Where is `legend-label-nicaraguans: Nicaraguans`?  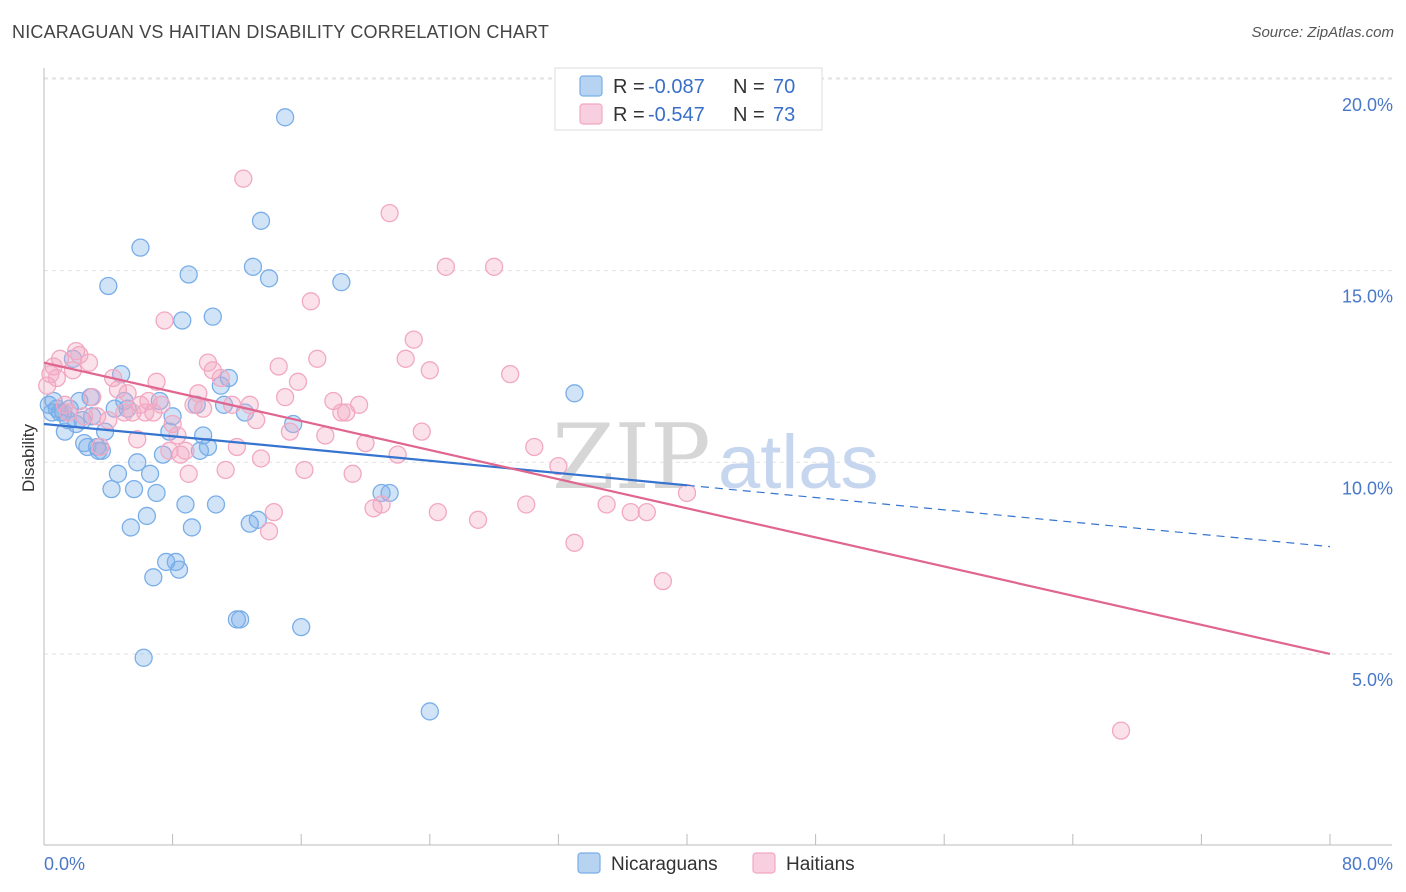 legend-label-nicaraguans: Nicaraguans is located at coordinates (664, 864).